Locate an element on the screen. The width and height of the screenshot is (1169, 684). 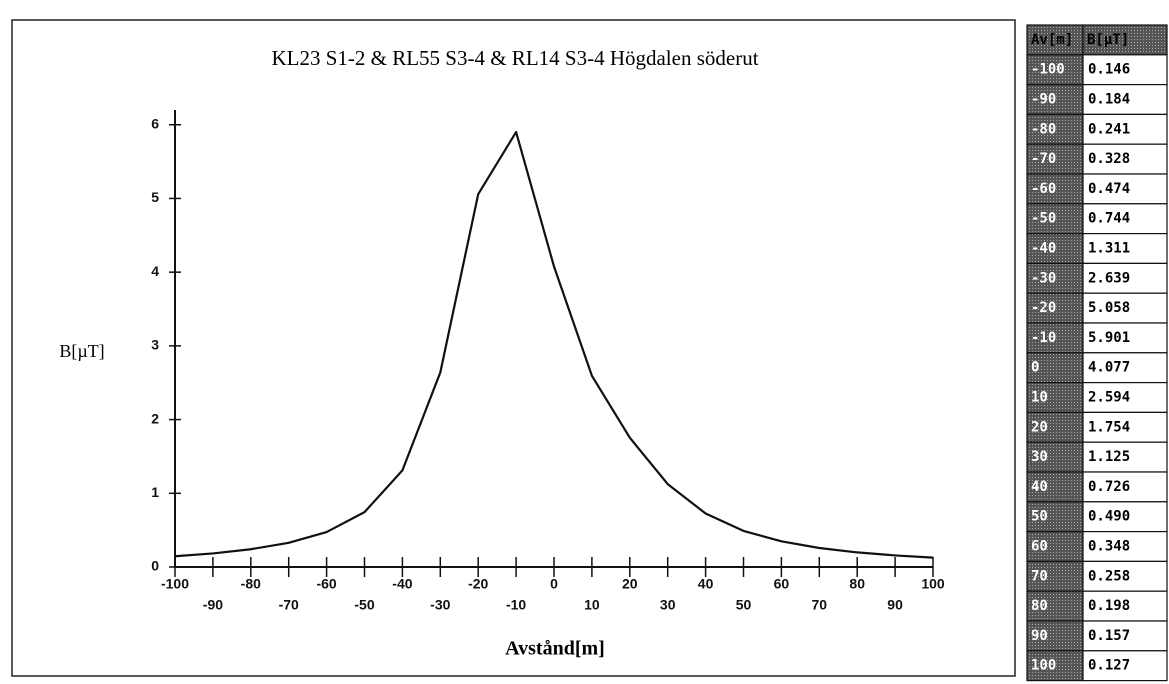
table-cell-text: -30 is located at coordinates (1043, 278).